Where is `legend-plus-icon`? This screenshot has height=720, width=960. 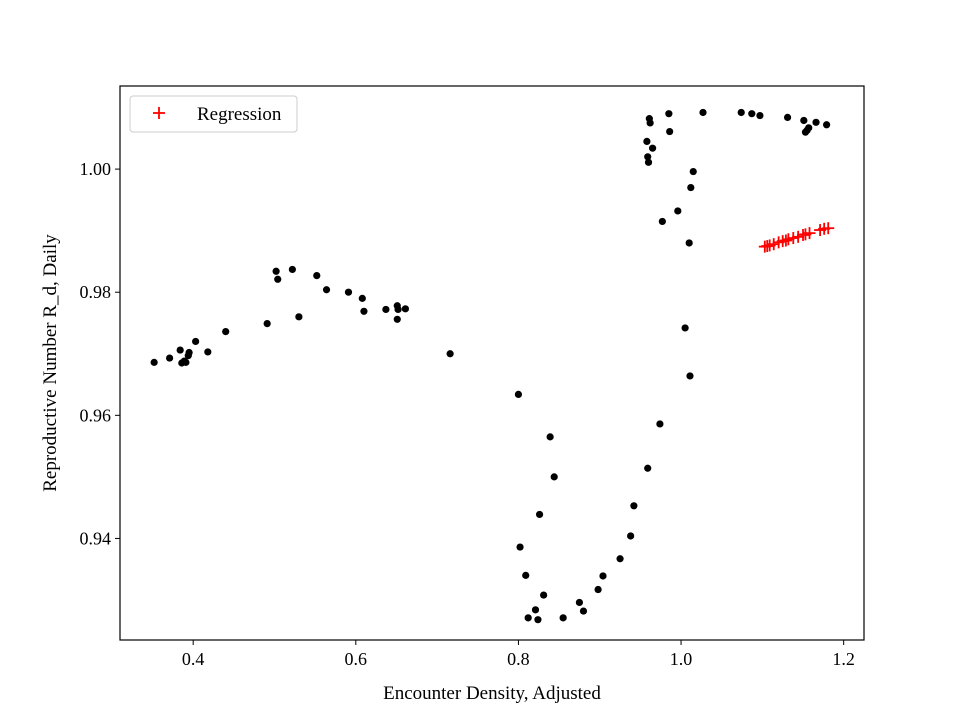 legend-plus-icon is located at coordinates (159, 113).